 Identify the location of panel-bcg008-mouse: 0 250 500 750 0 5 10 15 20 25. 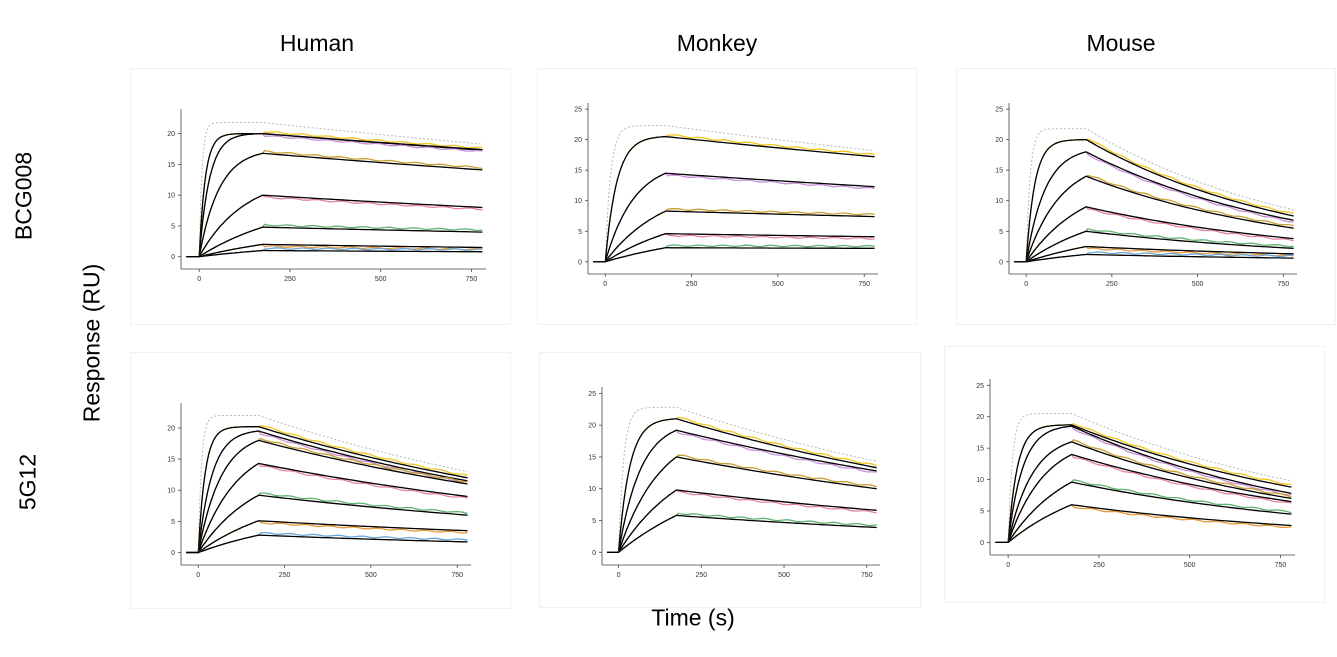
(1146, 196).